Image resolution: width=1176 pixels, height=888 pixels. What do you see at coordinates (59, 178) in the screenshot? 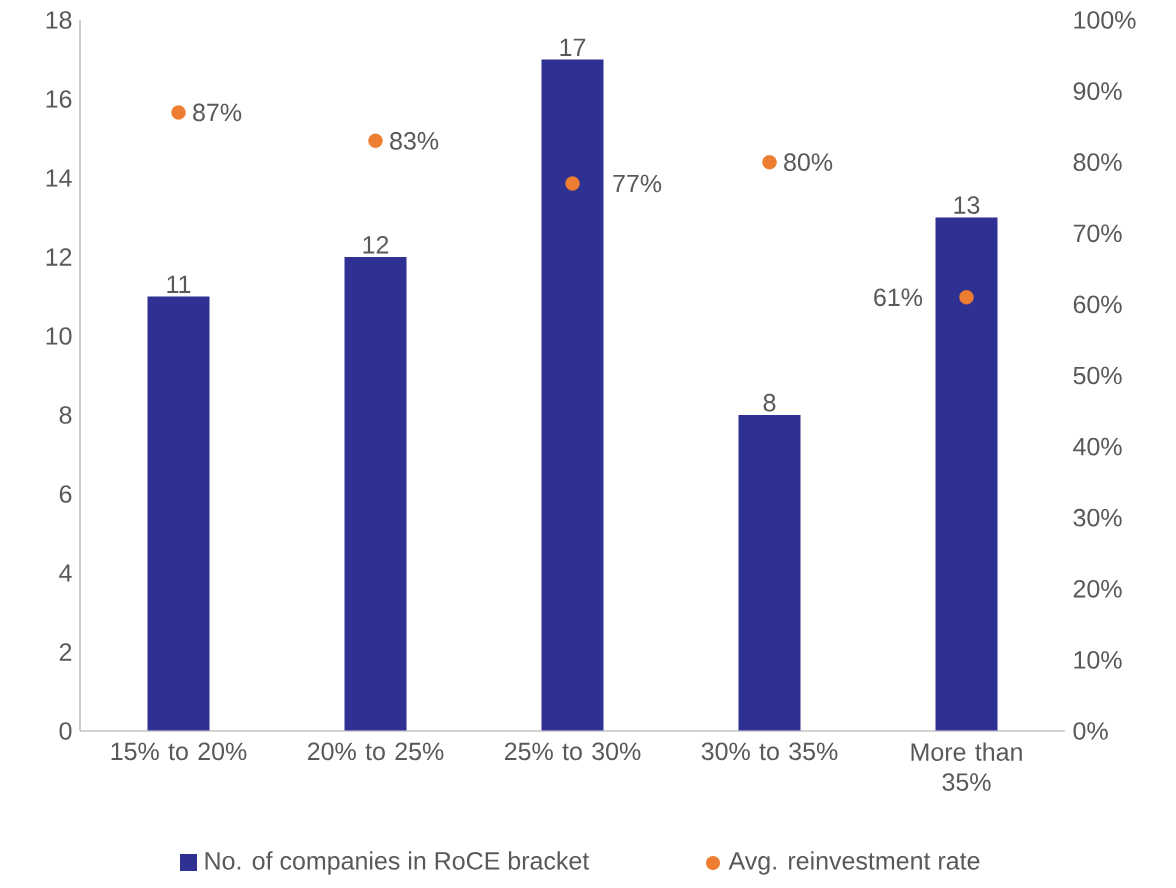
I see `y-tick-label: 14` at bounding box center [59, 178].